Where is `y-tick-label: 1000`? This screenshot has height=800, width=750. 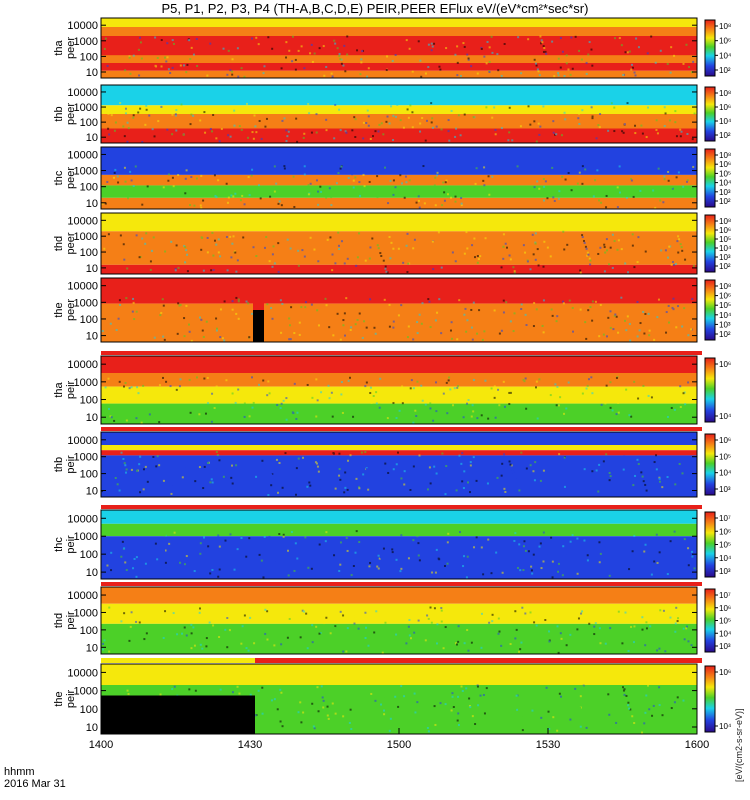
y-tick-label: 1000 is located at coordinates (86, 303).